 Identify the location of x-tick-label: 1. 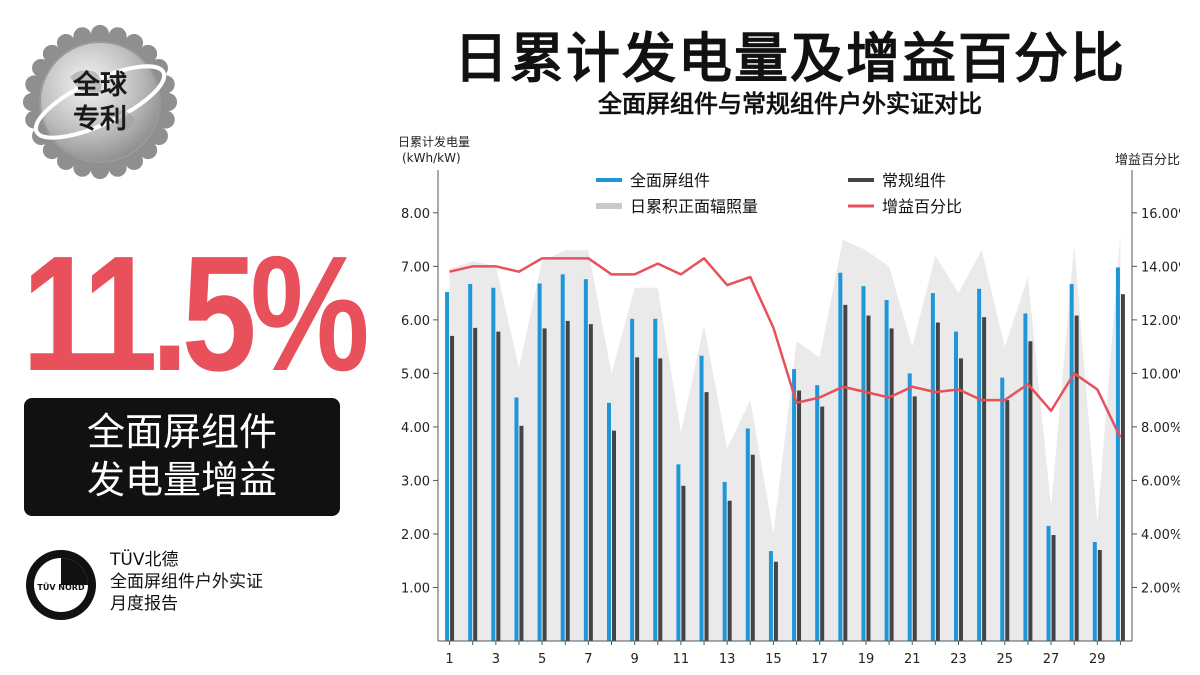
(449, 659).